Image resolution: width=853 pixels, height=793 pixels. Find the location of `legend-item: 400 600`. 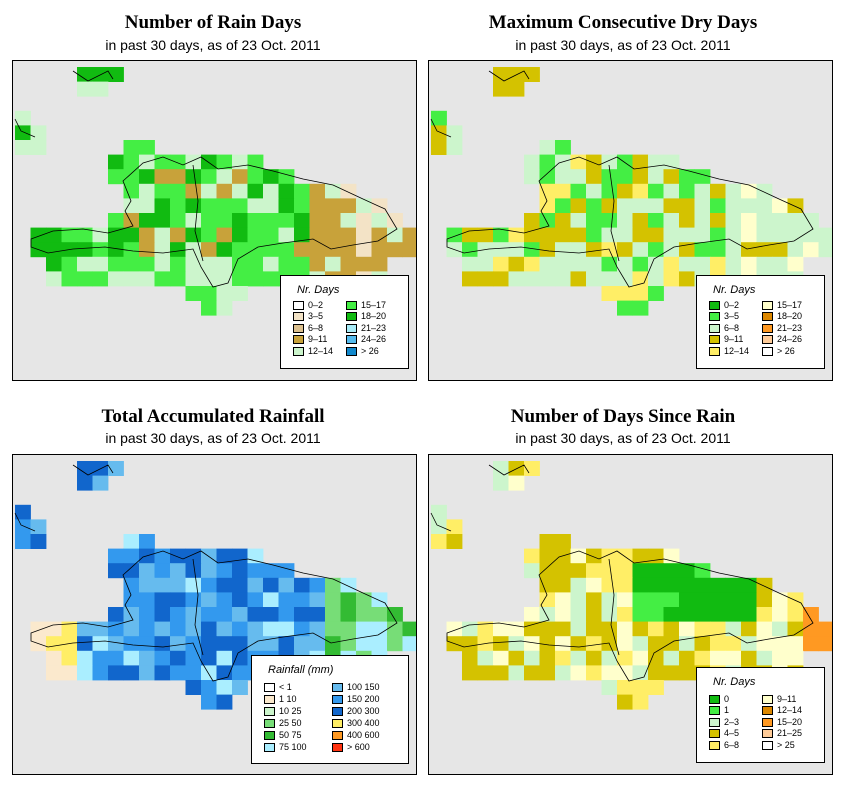

legend-item: 400 600 is located at coordinates (356, 735).